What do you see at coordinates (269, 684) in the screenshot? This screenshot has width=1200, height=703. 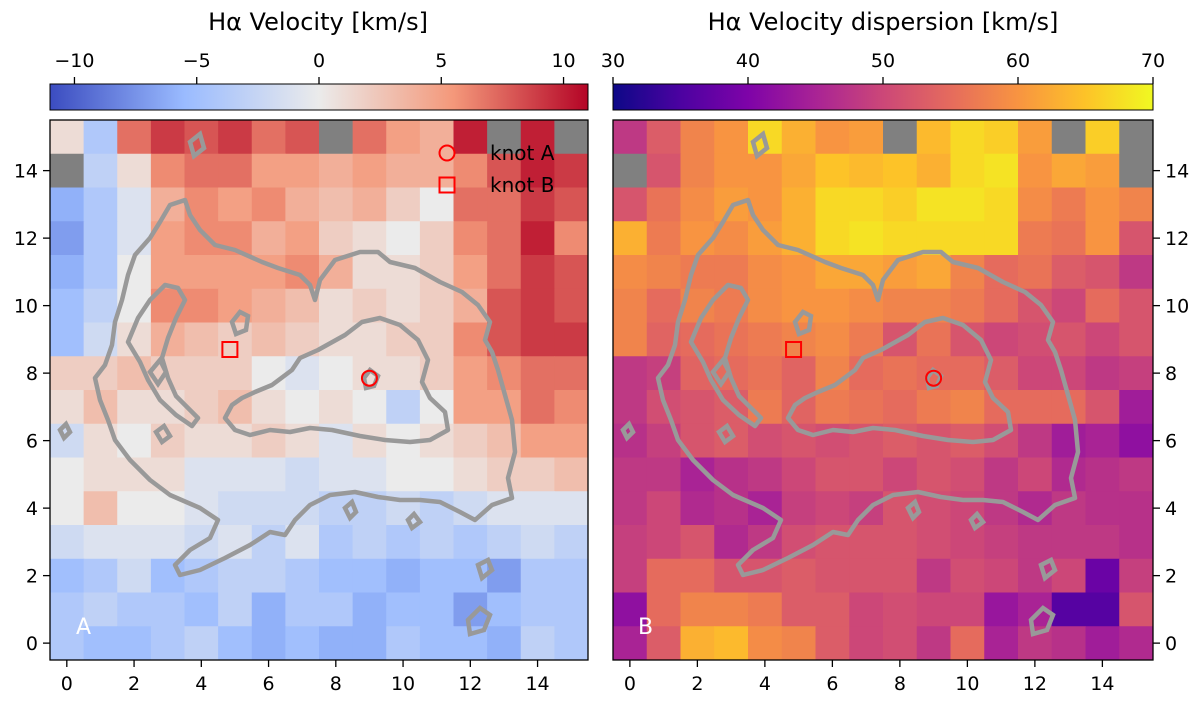 I see `x-tick-label: 6` at bounding box center [269, 684].